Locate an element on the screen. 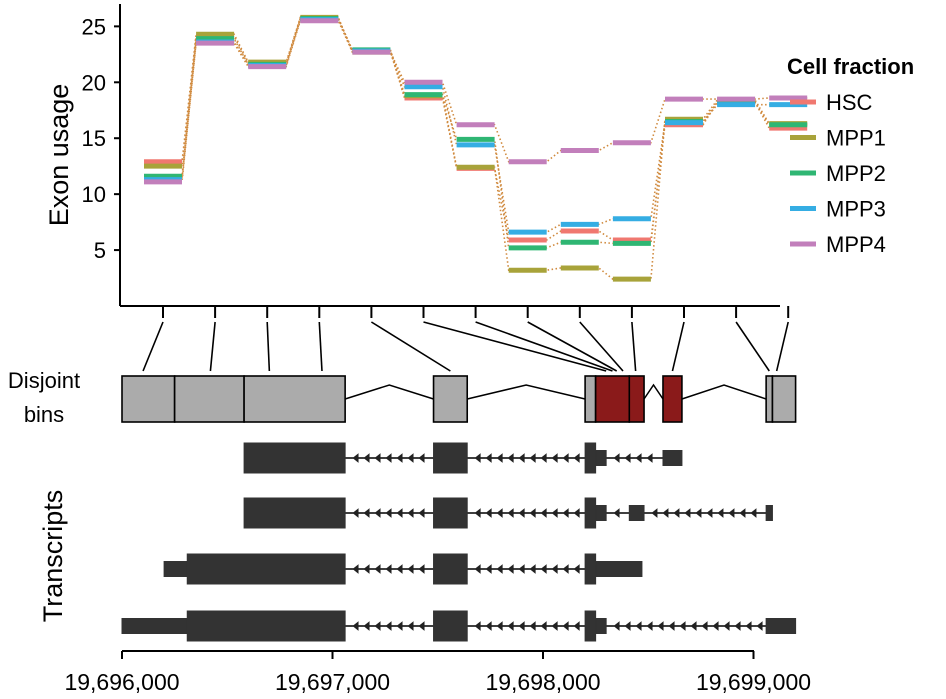  disjoint-bins-track is located at coordinates (459, 399).